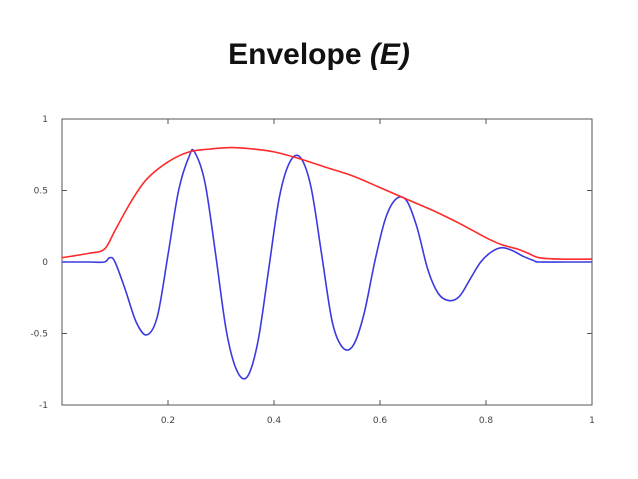 The image size is (638, 479). Describe the element at coordinates (486, 421) in the screenshot. I see `x-tick-label: 0.8` at that location.